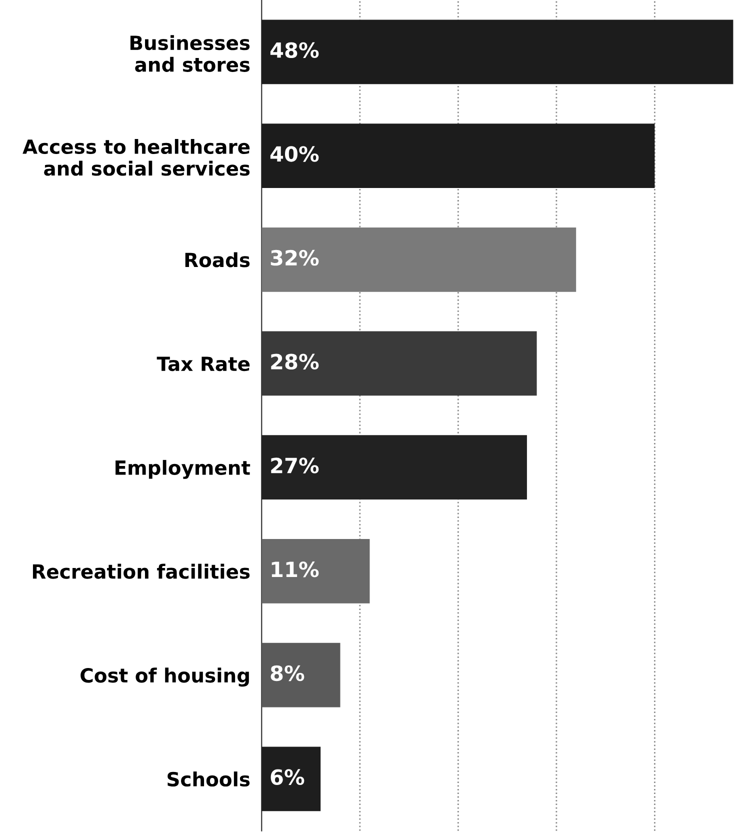 Image resolution: width=737 pixels, height=835 pixels. Describe the element at coordinates (190, 53) in the screenshot. I see `y-tick-label: Businesses and stores` at that location.